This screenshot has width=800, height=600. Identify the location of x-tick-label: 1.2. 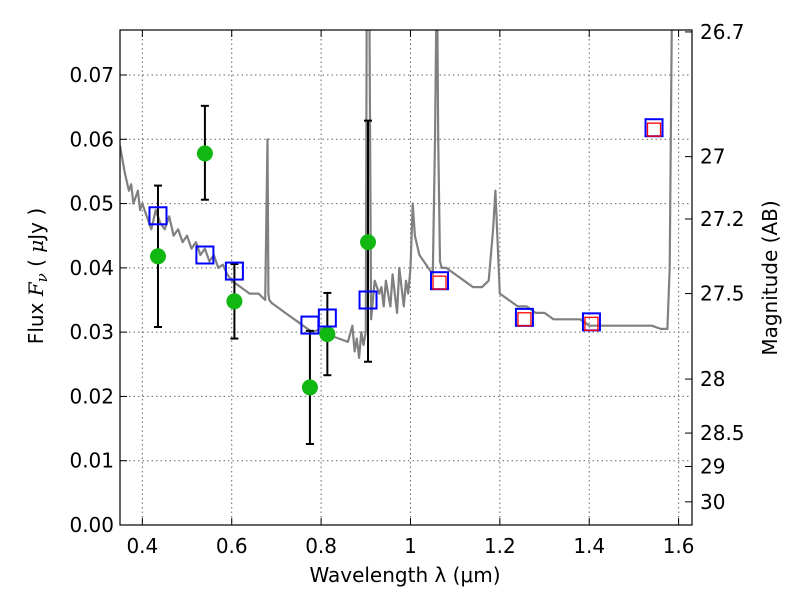
(500, 546).